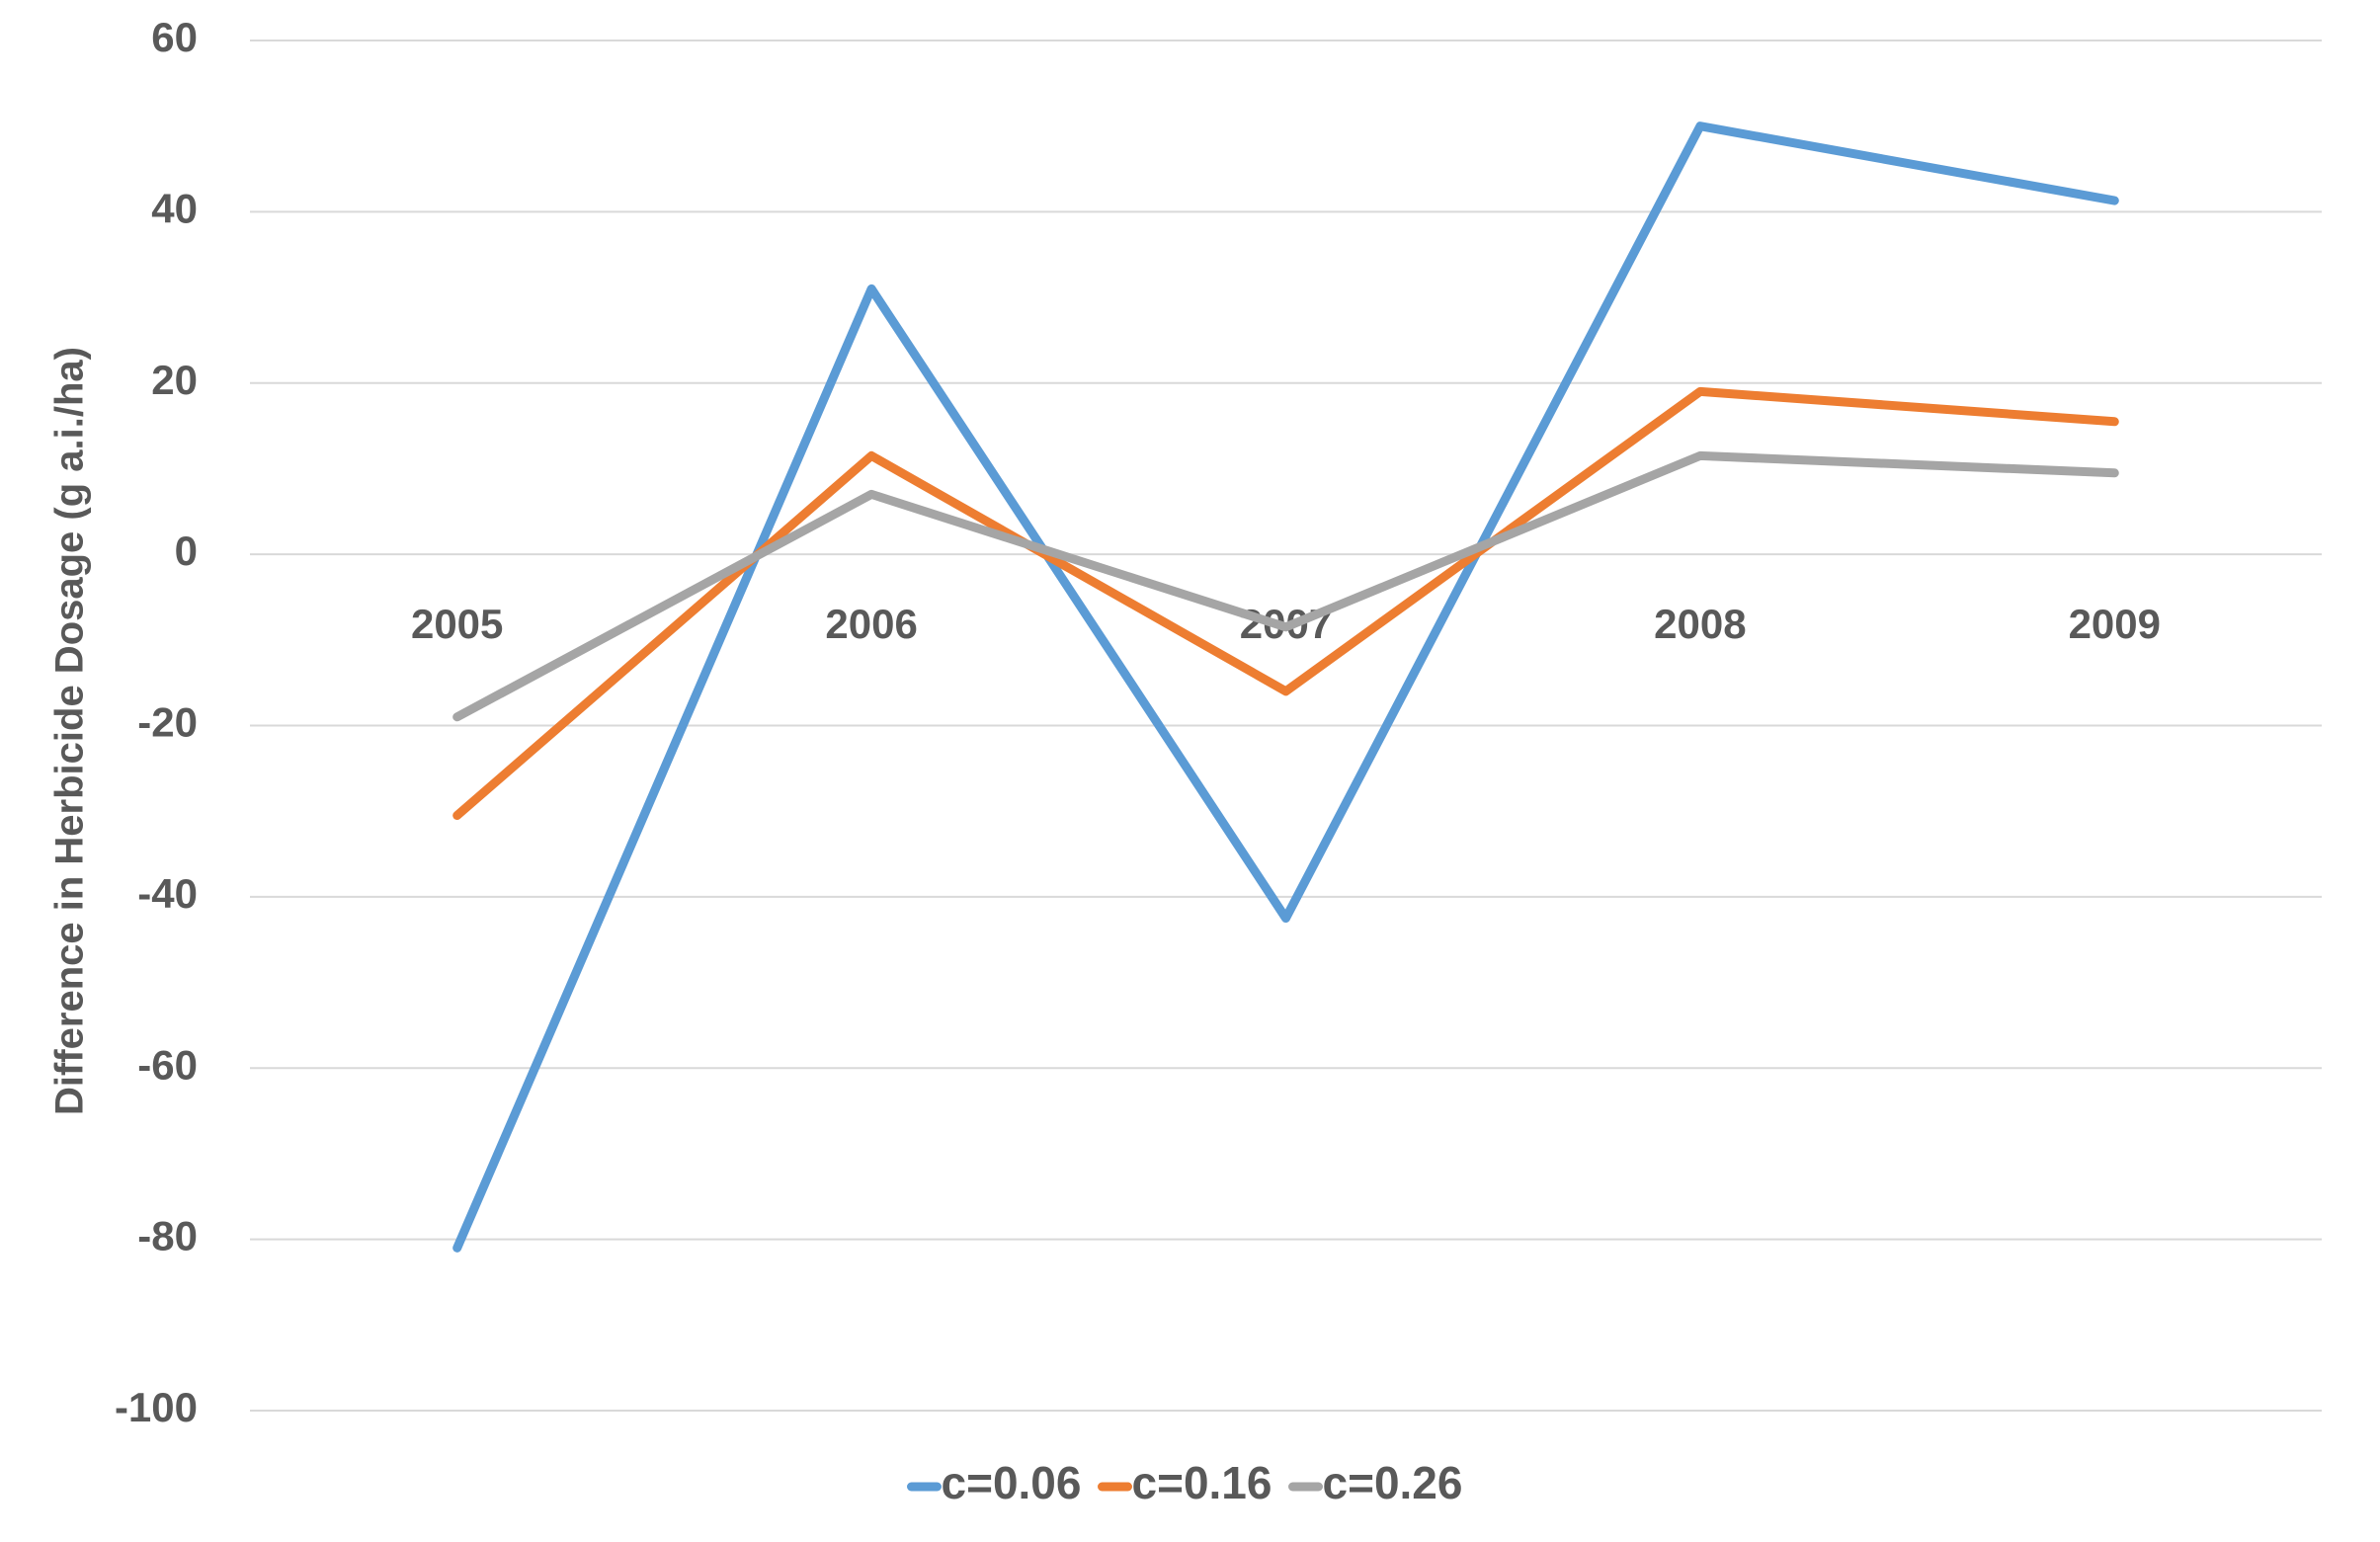 The image size is (2380, 1542). I want to click on y-tick-label: 40, so click(174, 208).